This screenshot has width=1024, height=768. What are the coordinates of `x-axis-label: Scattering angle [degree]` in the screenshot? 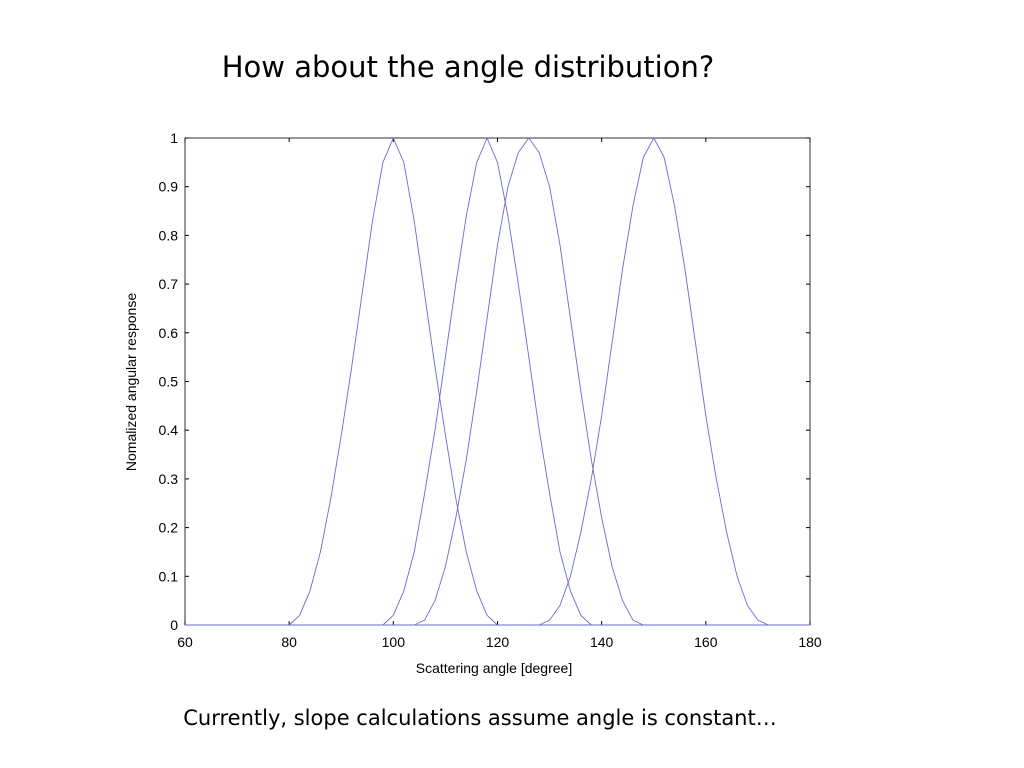 It's located at (494, 668).